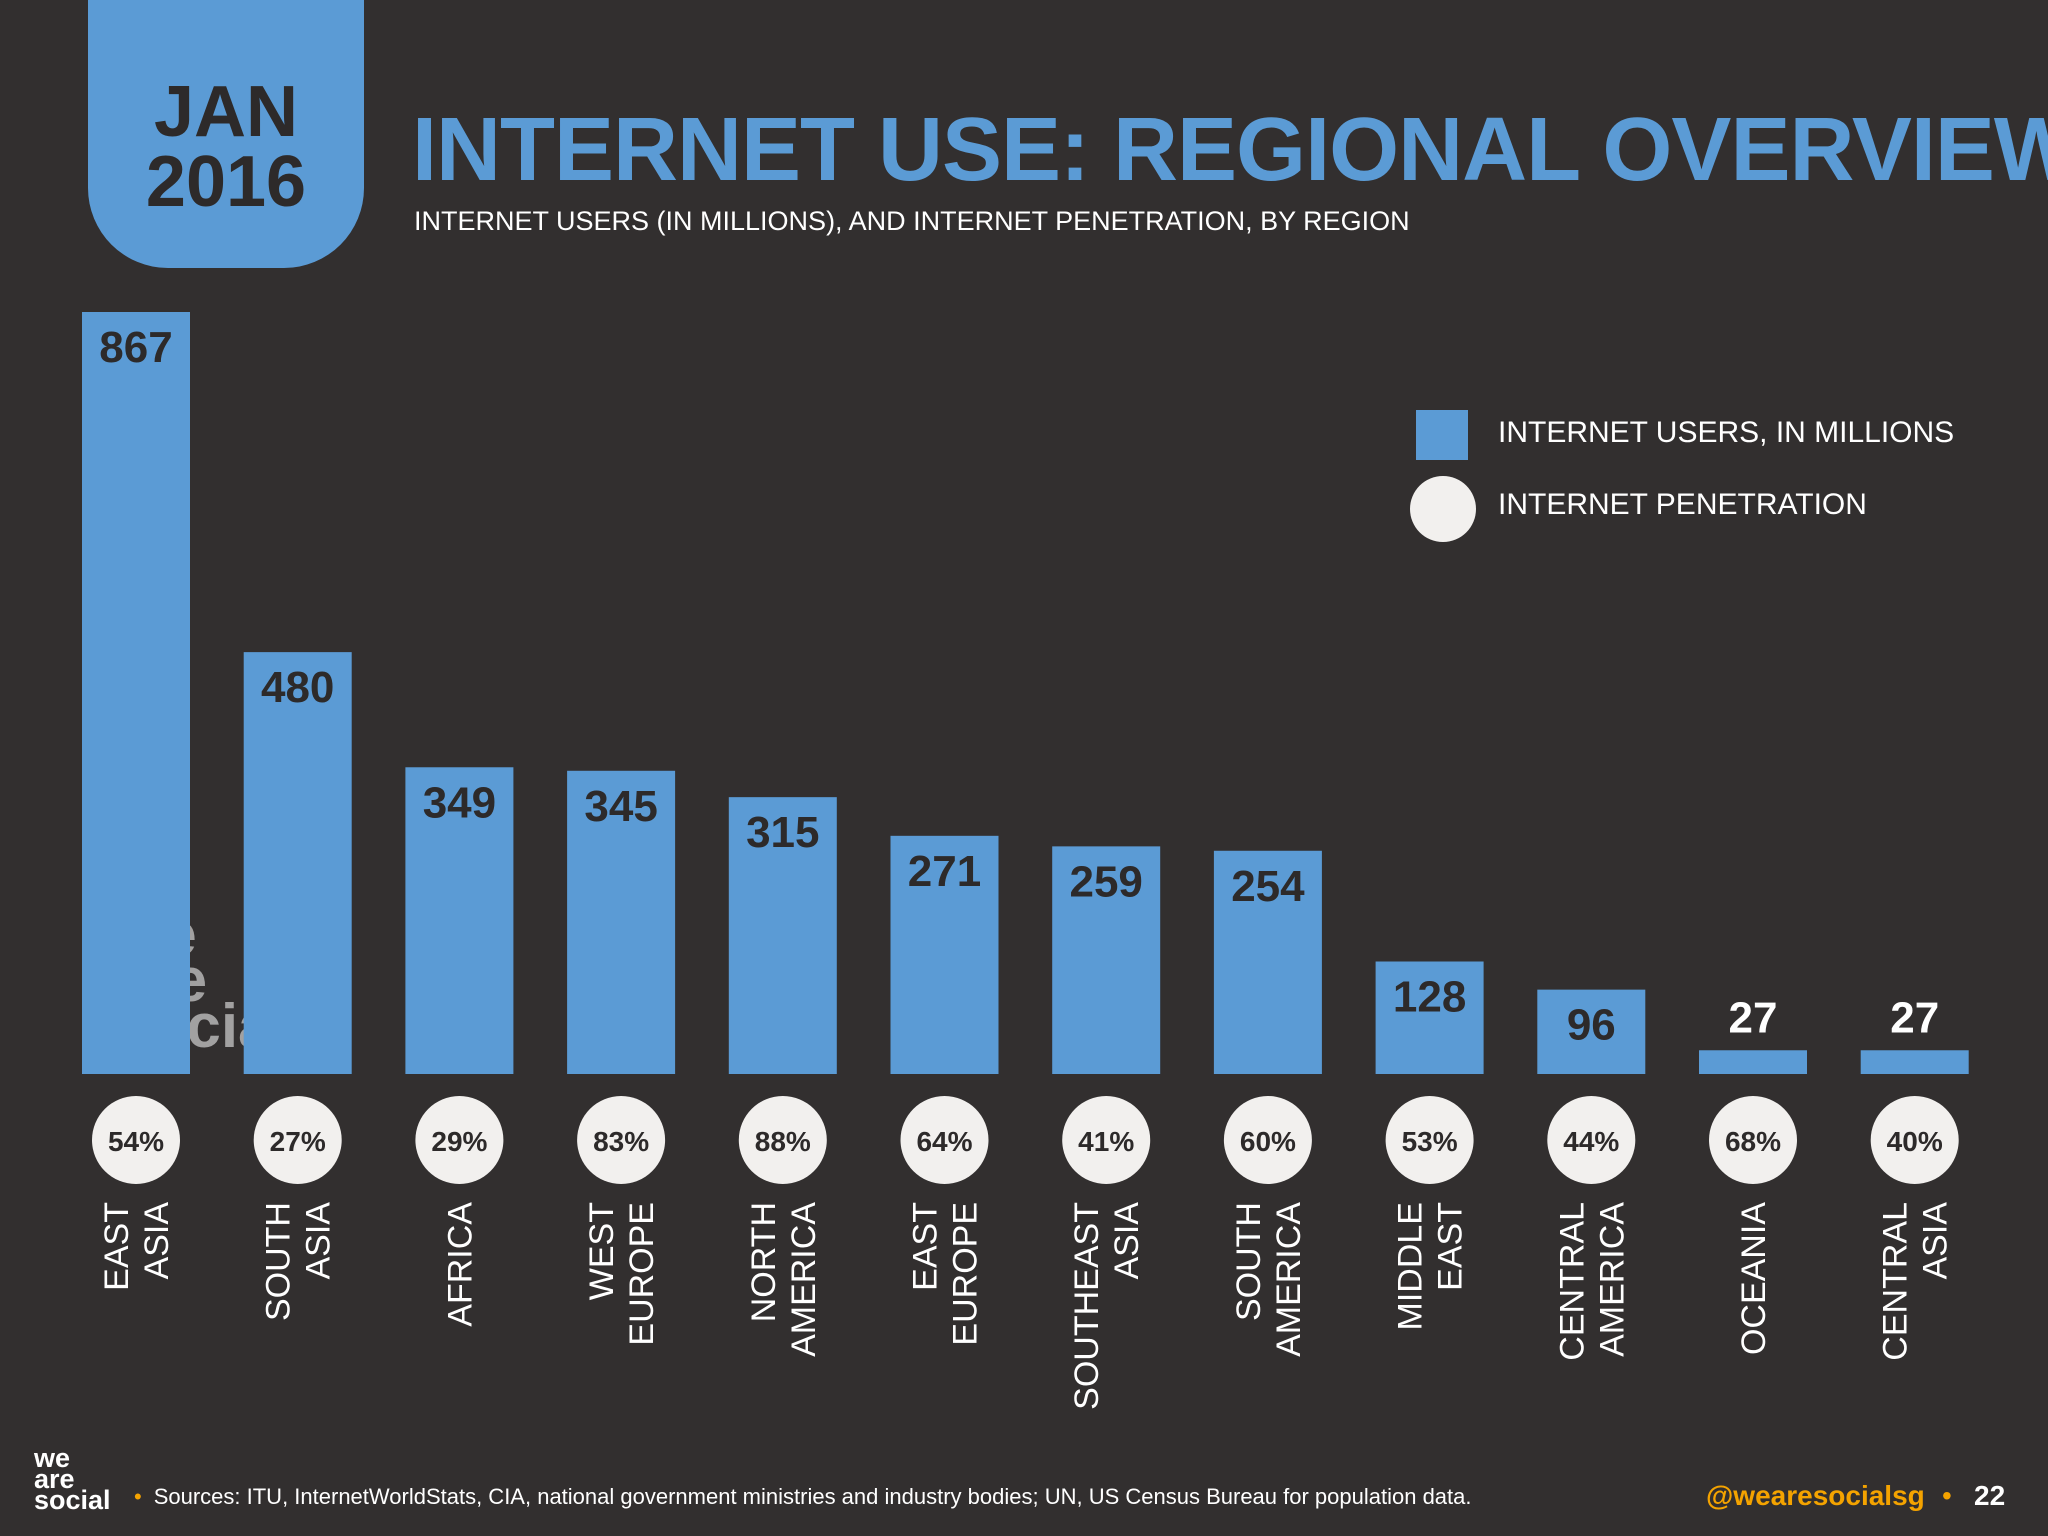  What do you see at coordinates (620, 806) in the screenshot?
I see `bar-value-label-3: 345` at bounding box center [620, 806].